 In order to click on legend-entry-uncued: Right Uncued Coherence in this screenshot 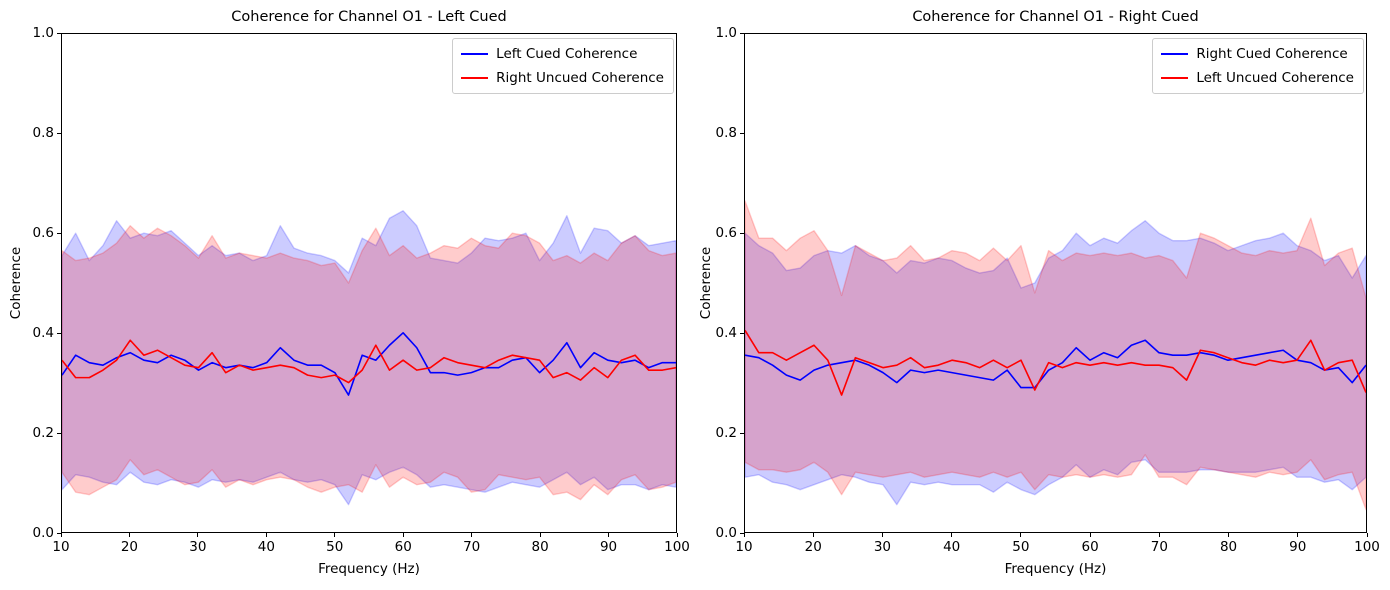, I will do `click(562, 78)`.